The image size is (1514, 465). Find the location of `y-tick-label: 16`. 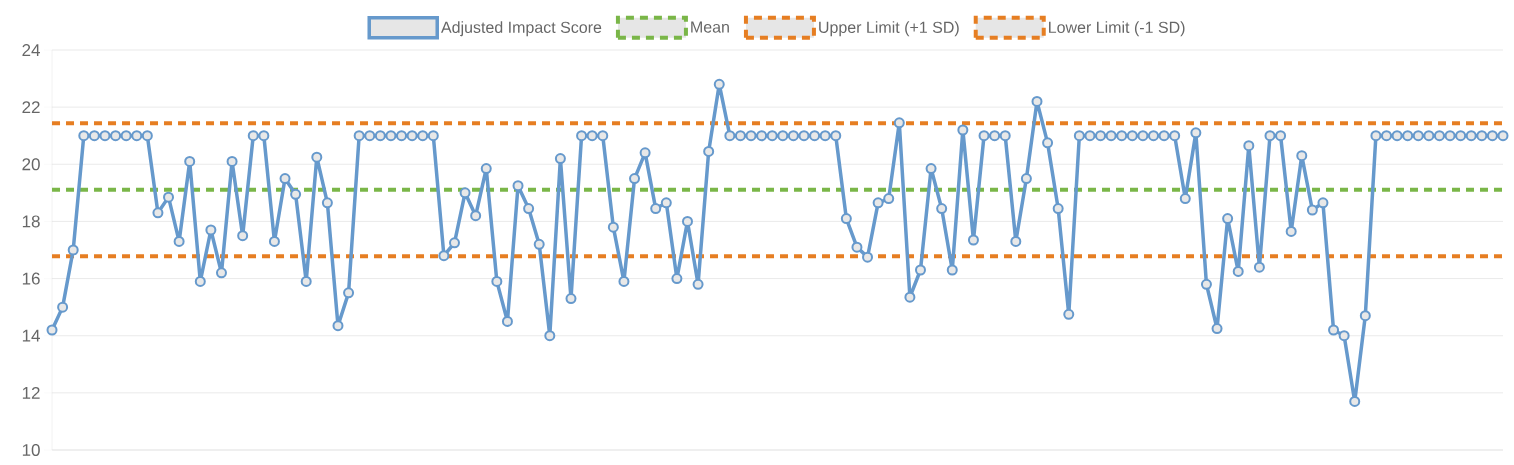

y-tick-label: 16 is located at coordinates (31, 278).